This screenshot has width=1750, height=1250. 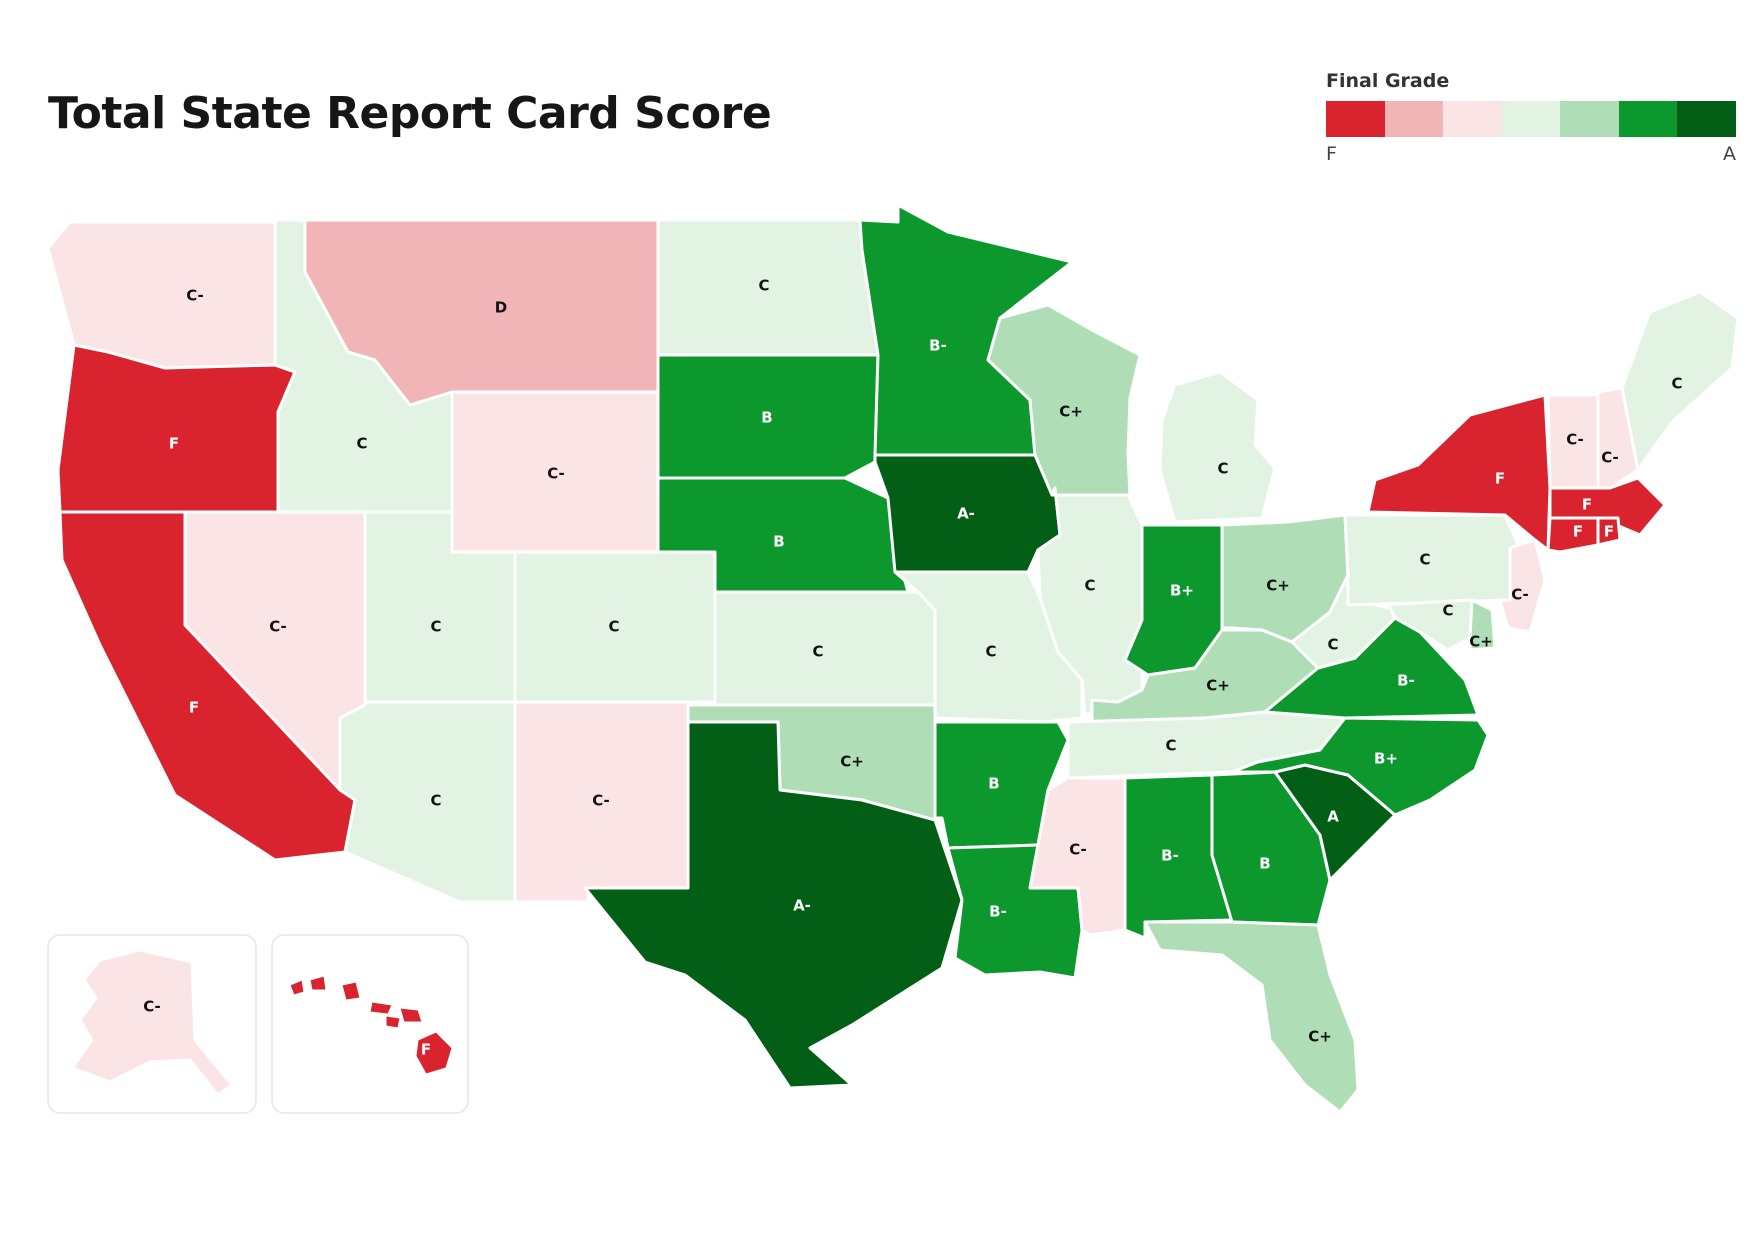 What do you see at coordinates (1218, 686) in the screenshot?
I see `grade-label-ky: C+` at bounding box center [1218, 686].